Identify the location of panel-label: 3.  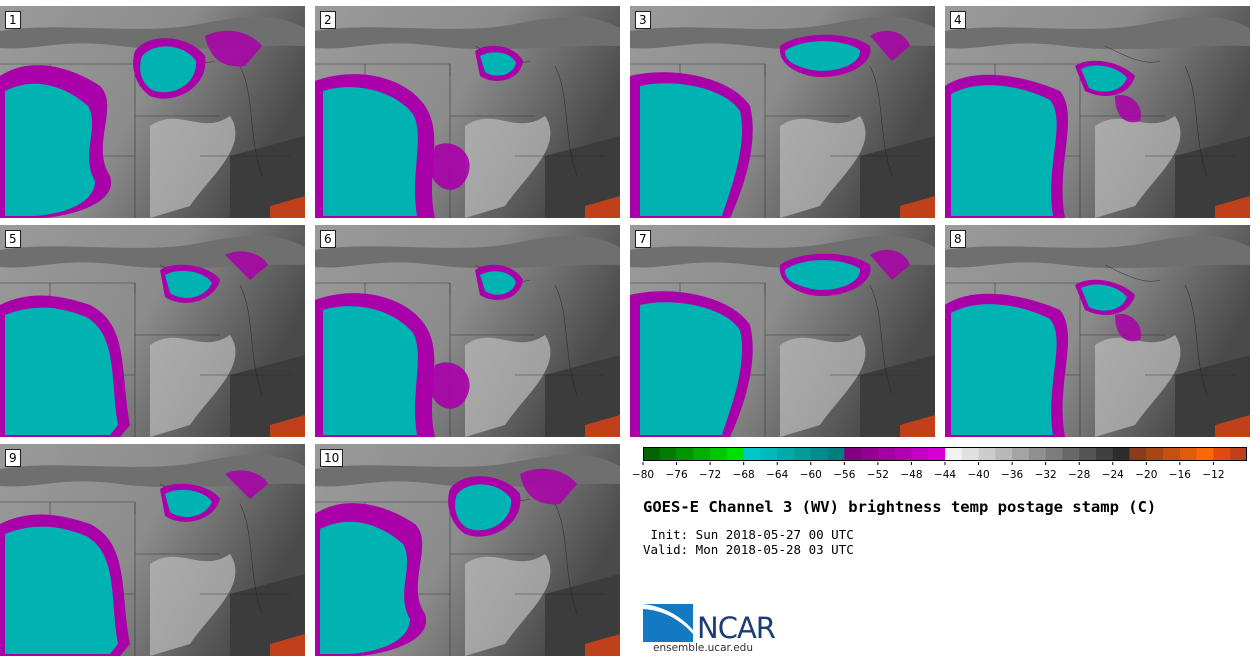
(643, 20).